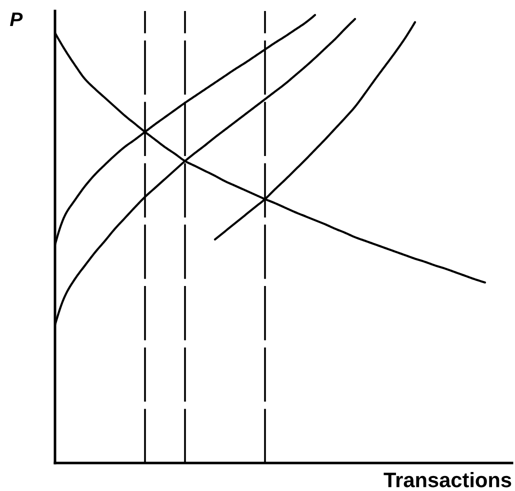 The height and width of the screenshot is (491, 515). Describe the element at coordinates (448, 480) in the screenshot. I see `x-axis-title: Transactions` at that location.